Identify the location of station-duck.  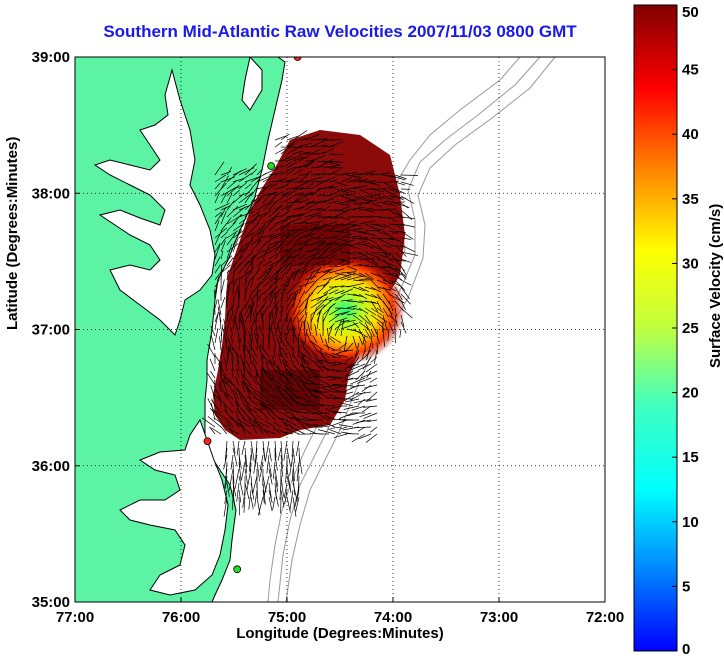
(207, 441).